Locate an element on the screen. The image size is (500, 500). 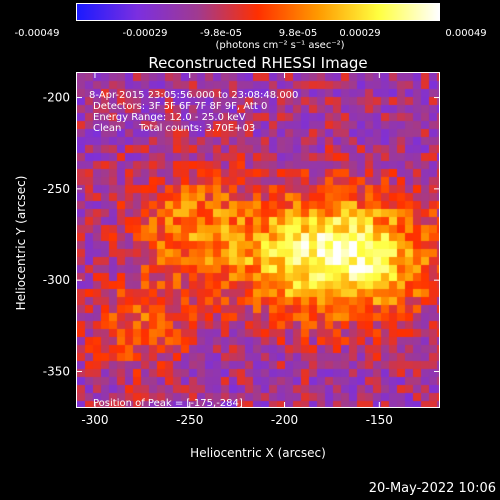
timestamp: 20-May-2022 10:06 is located at coordinates (432, 488).